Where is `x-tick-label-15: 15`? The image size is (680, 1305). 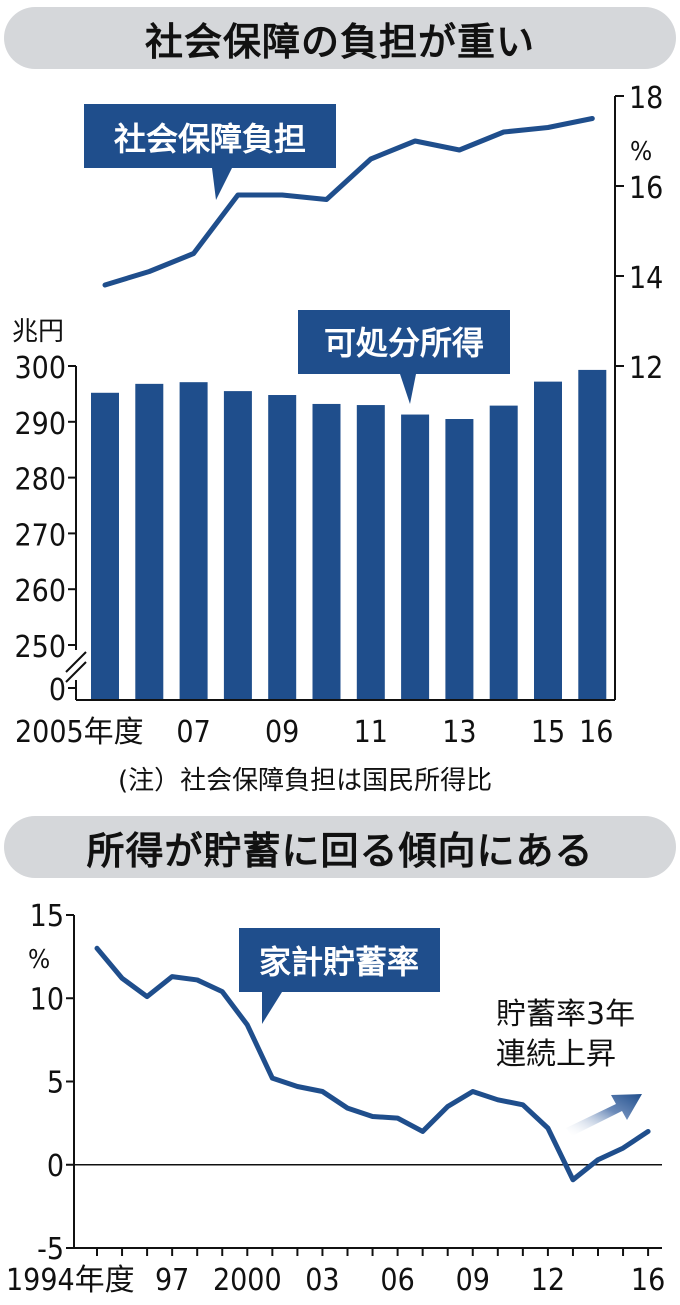 x-tick-label-15: 15 is located at coordinates (548, 732).